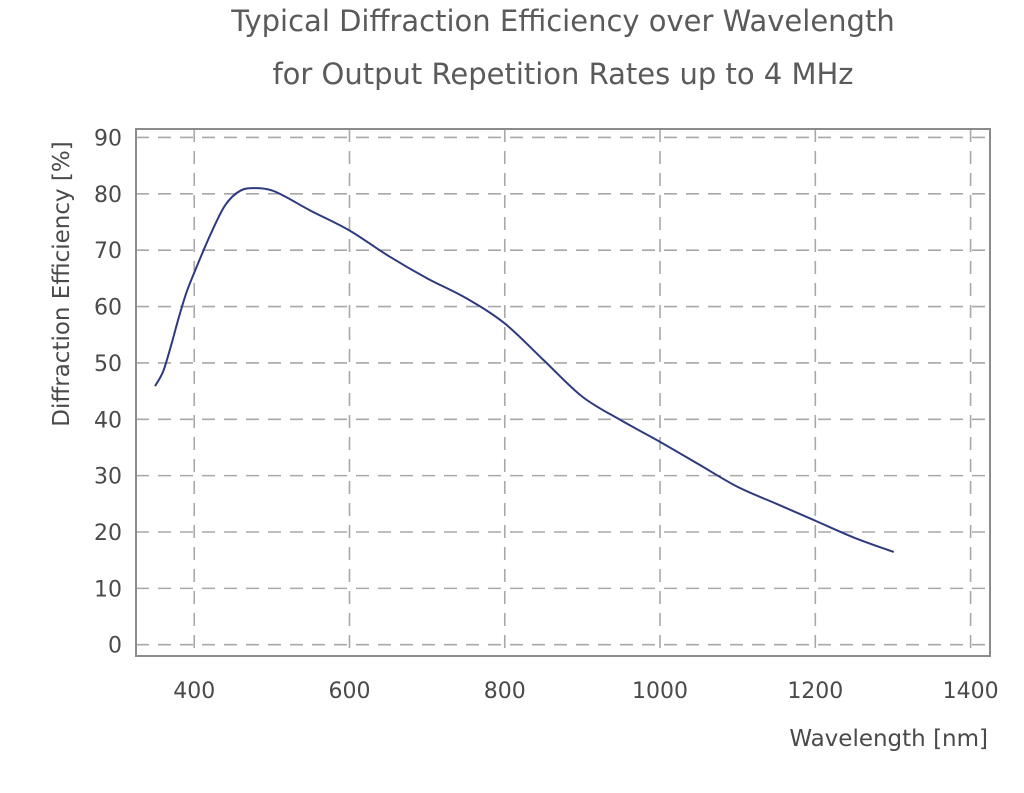 This screenshot has height=793, width=1024. What do you see at coordinates (562, 74) in the screenshot?
I see `chart-title-line-2: for Output Repetition Rates up to 4 MHz` at bounding box center [562, 74].